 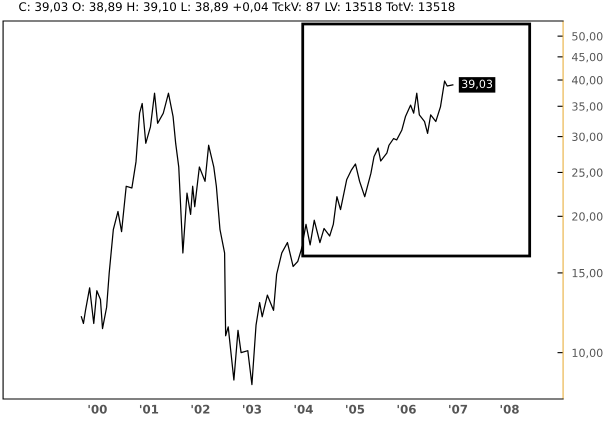 What do you see at coordinates (587, 137) in the screenshot?
I see `y-tick-label: 30,00` at bounding box center [587, 137].